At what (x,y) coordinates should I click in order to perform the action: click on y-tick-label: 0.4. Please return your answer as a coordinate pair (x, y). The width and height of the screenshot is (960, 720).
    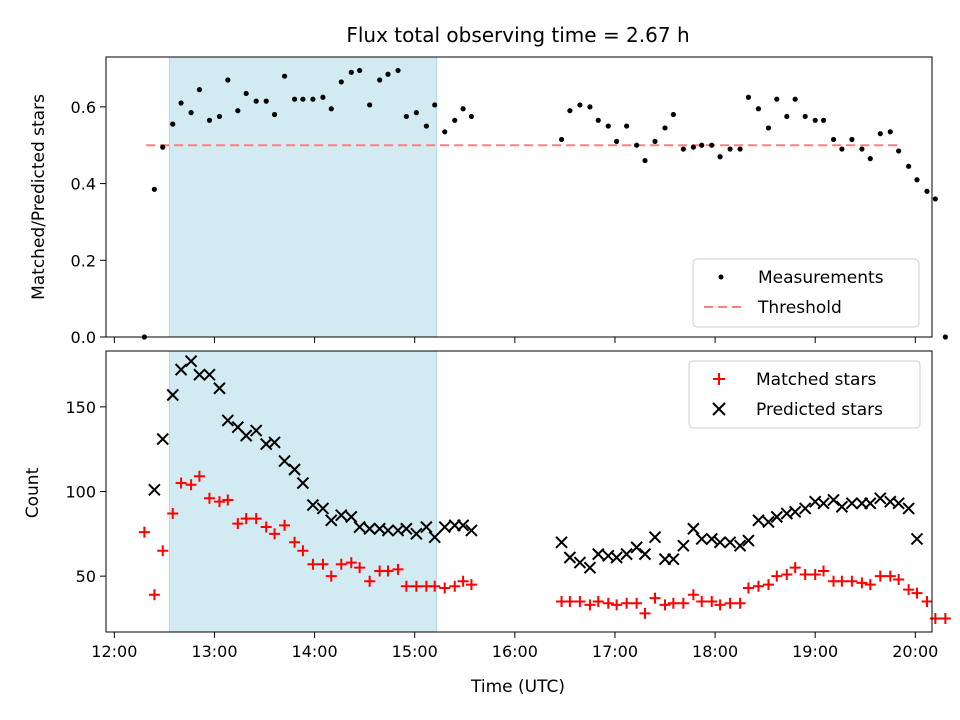
    Looking at the image, I should click on (83, 184).